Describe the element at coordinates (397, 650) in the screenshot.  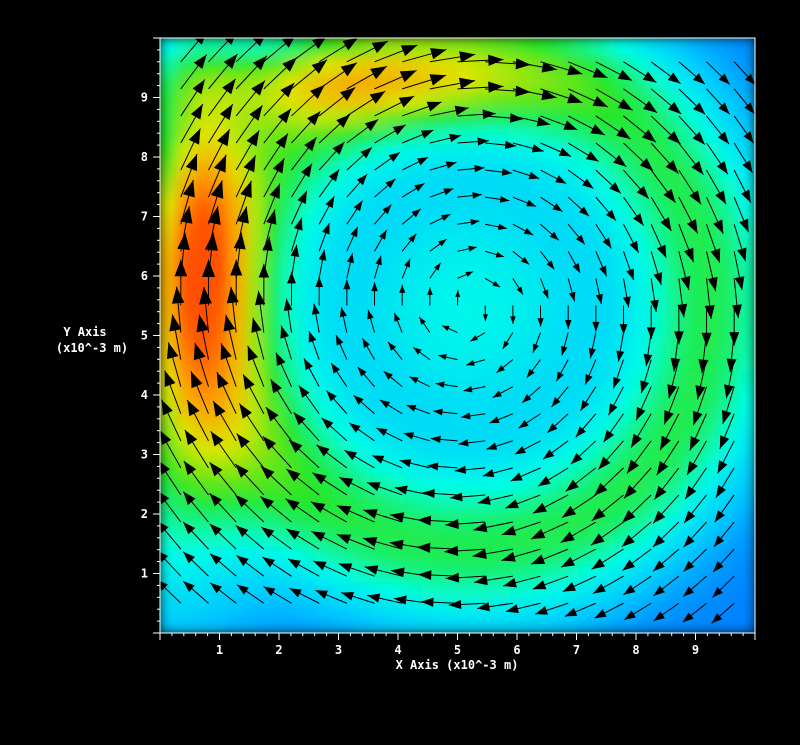
I see `x-tick-label: 4` at that location.